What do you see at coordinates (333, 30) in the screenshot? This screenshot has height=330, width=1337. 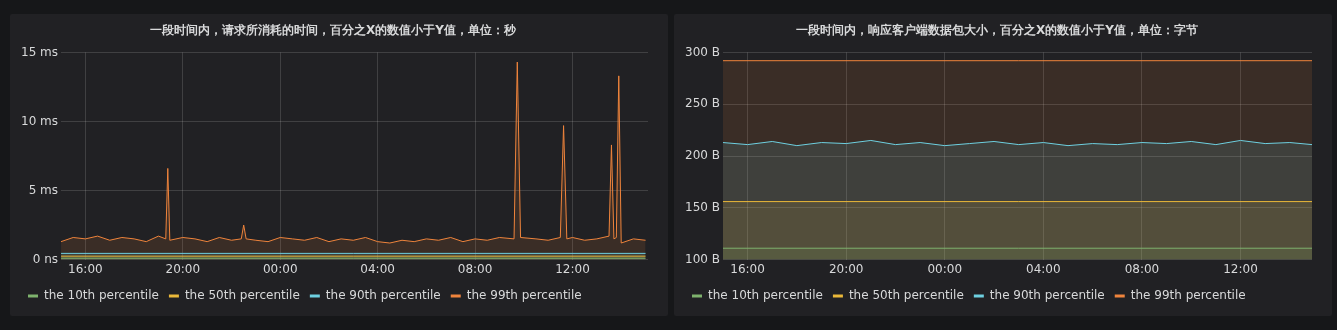 I see `chart-title: 一段时间内，请求所消耗的时间，百分之X的数值小于Y值，单位：秒` at bounding box center [333, 30].